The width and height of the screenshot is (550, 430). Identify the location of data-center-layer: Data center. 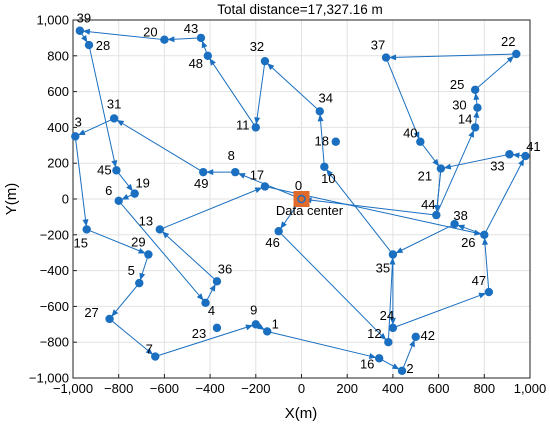
(310, 204).